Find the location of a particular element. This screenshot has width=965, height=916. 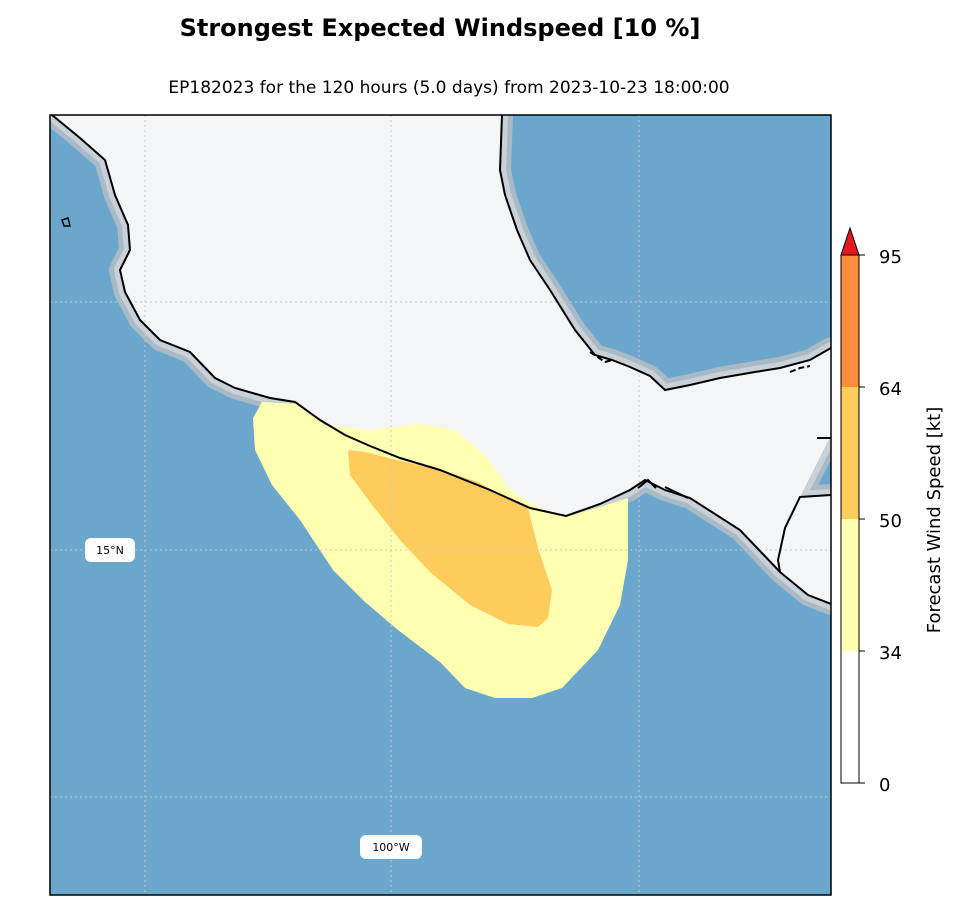

svg-text: 100°W is located at coordinates (390, 847).